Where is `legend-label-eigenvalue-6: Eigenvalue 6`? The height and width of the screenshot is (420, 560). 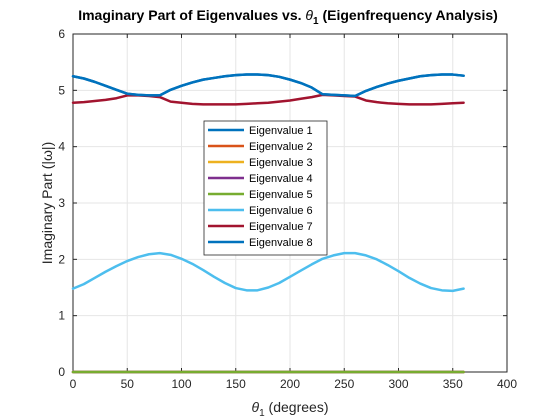
legend-label-eigenvalue-6: Eigenvalue 6 is located at coordinates (281, 211).